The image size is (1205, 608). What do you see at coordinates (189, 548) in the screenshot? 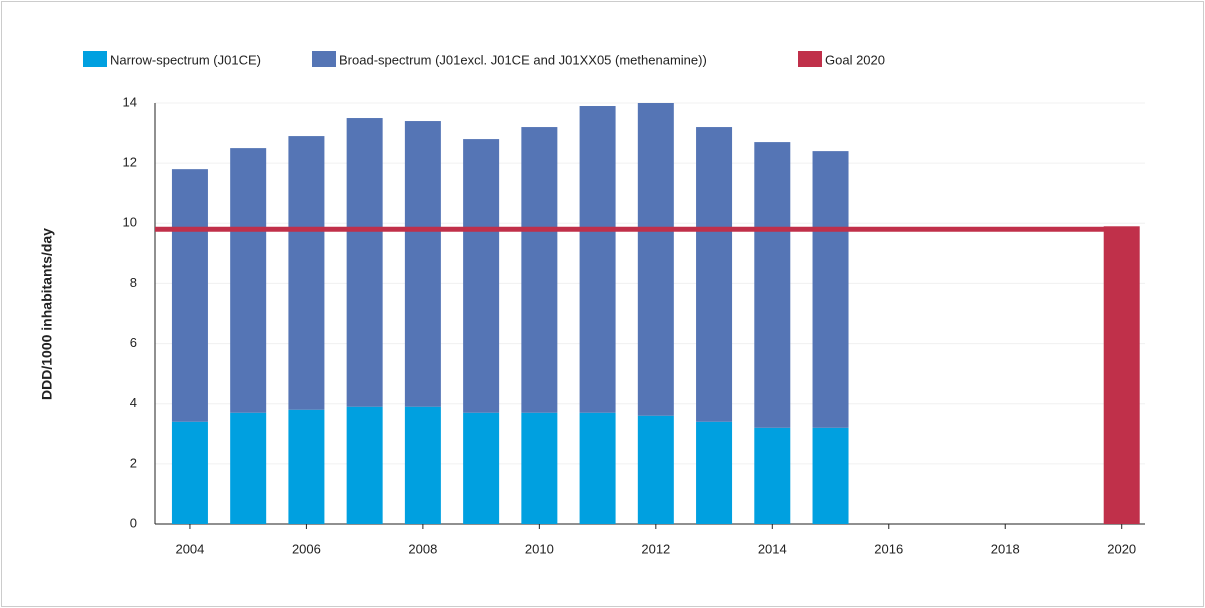
I see `x-tick-label: 2004` at bounding box center [189, 548].